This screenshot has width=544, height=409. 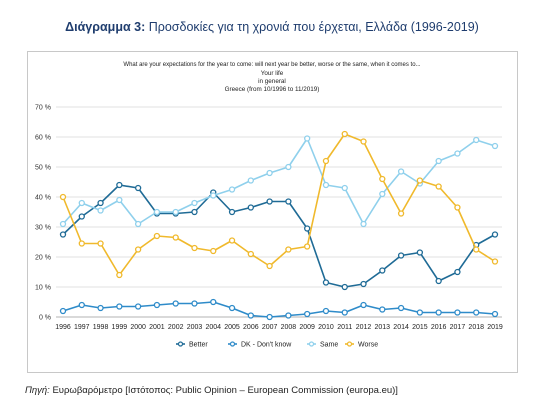 I want to click on x-tick-label: 2010, so click(x=326, y=327).